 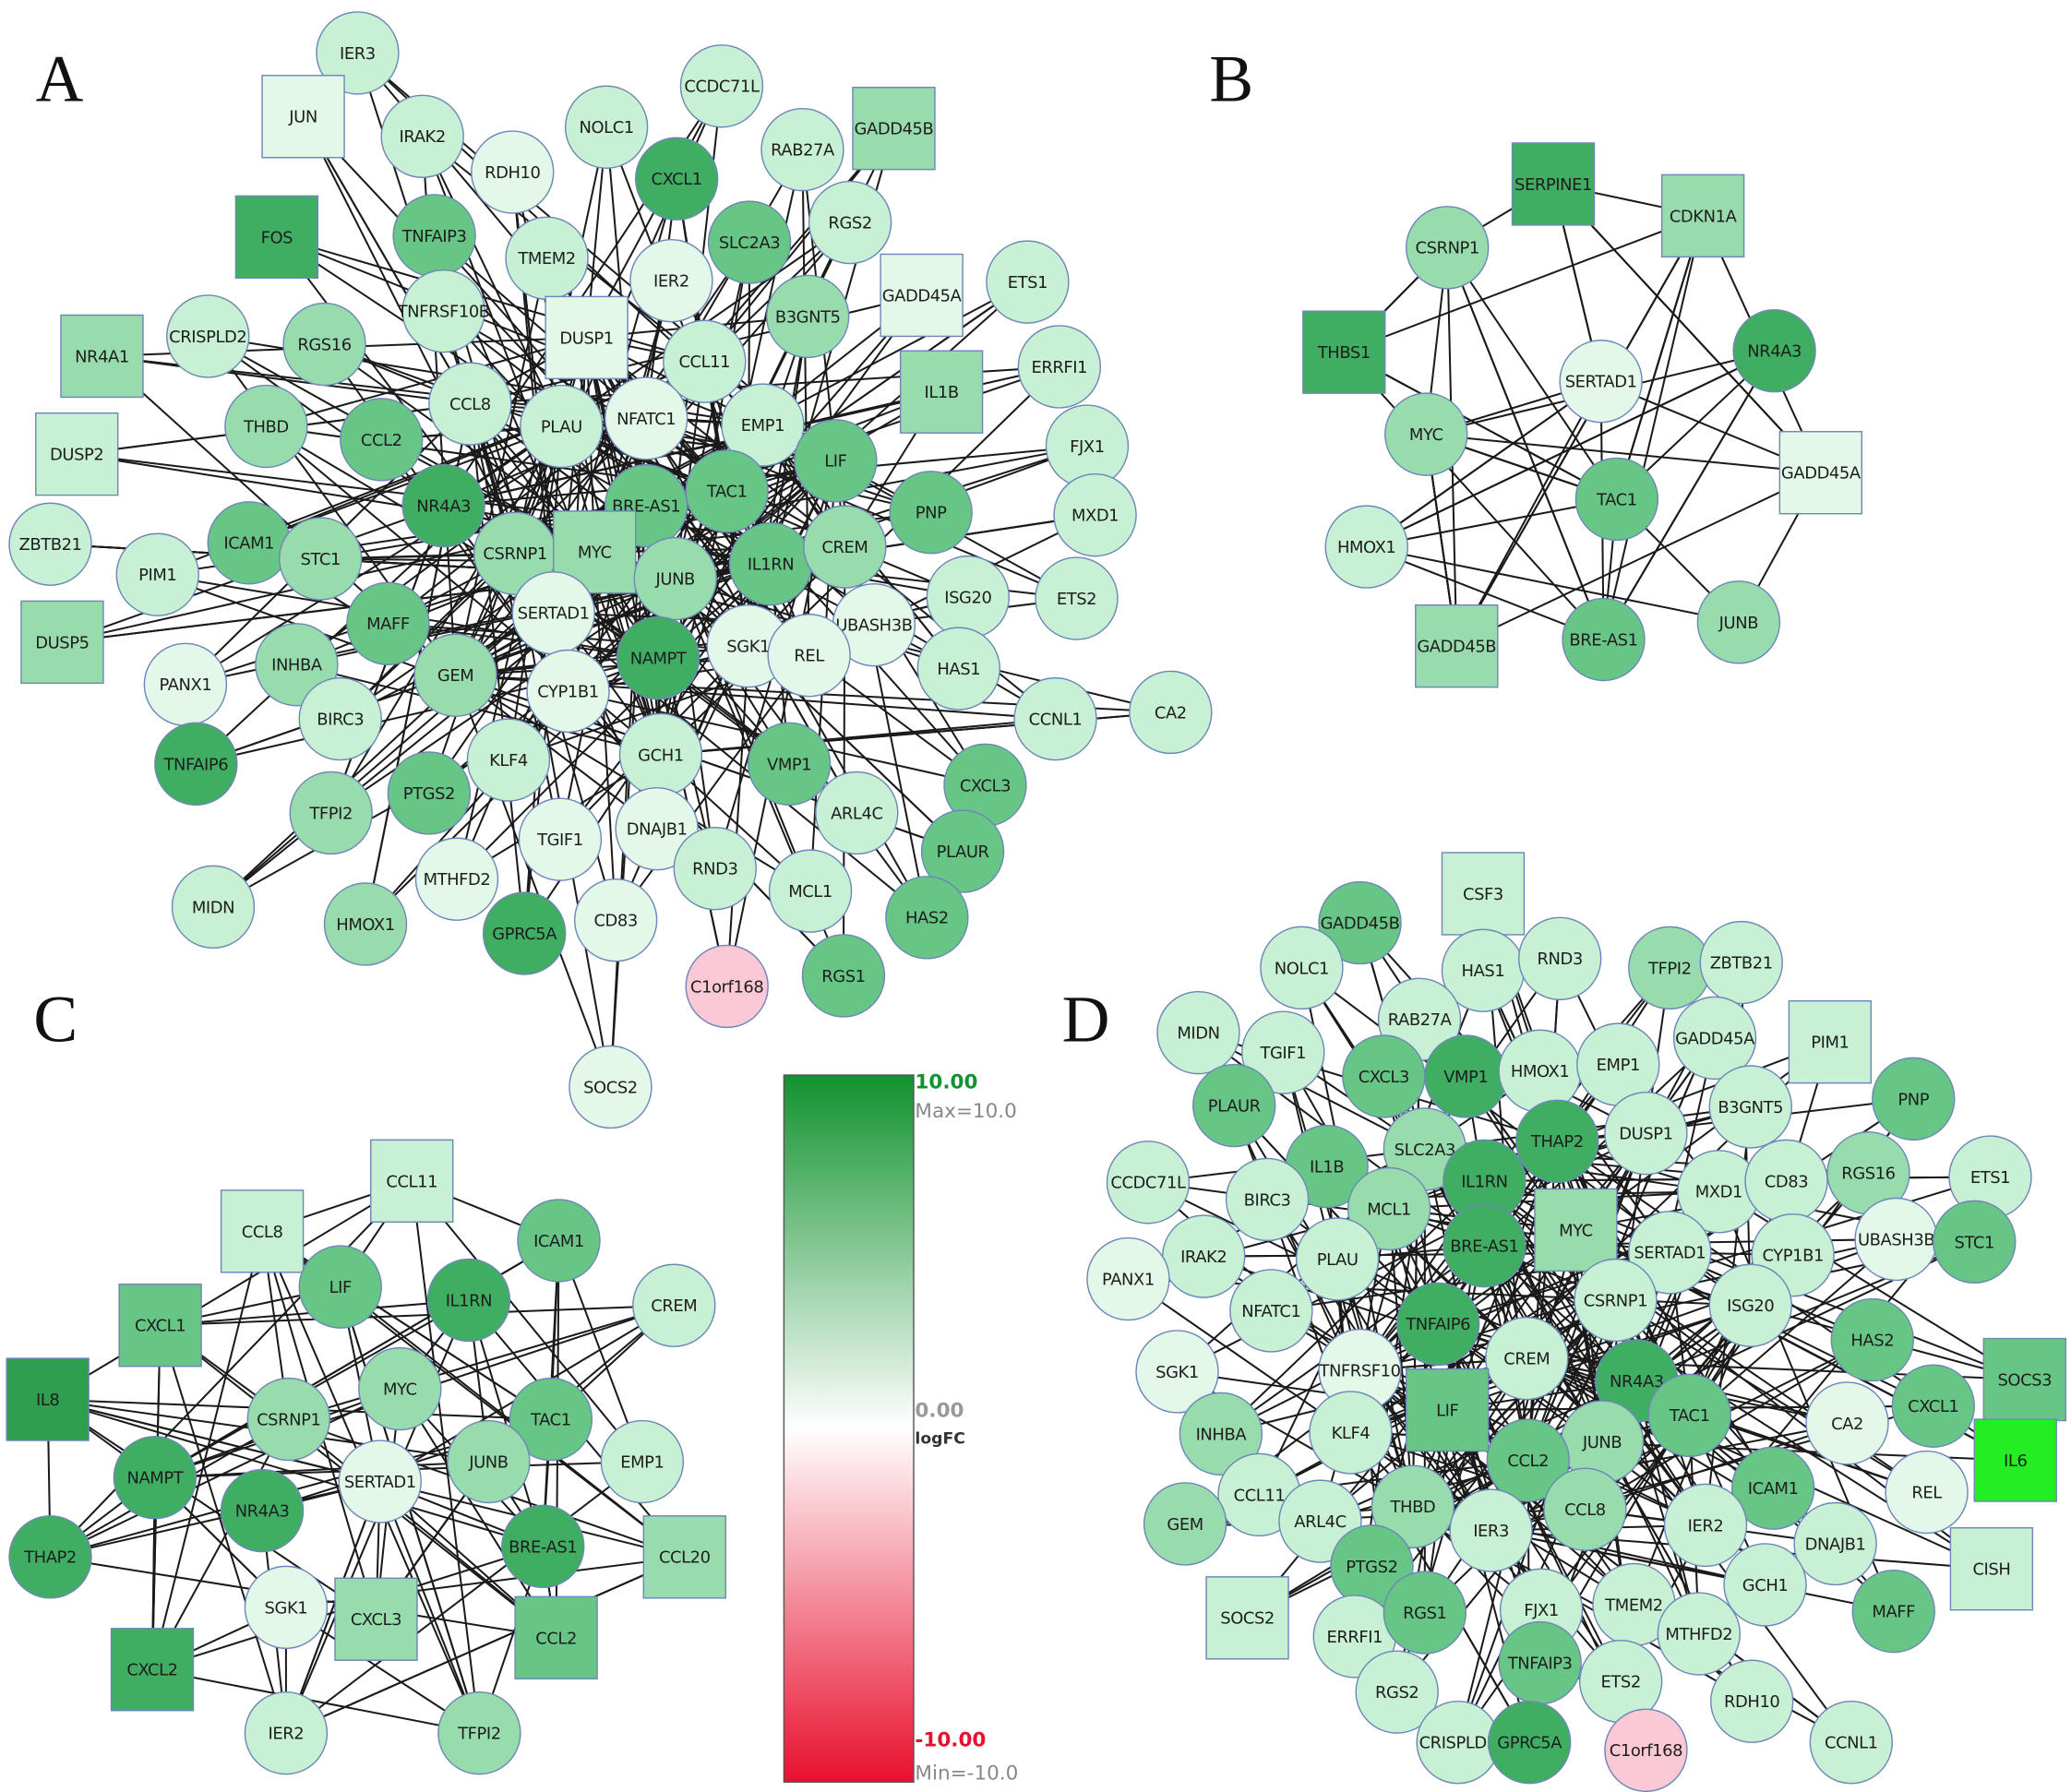 I want to click on node-label: B3GNT5, so click(x=1750, y=1108).